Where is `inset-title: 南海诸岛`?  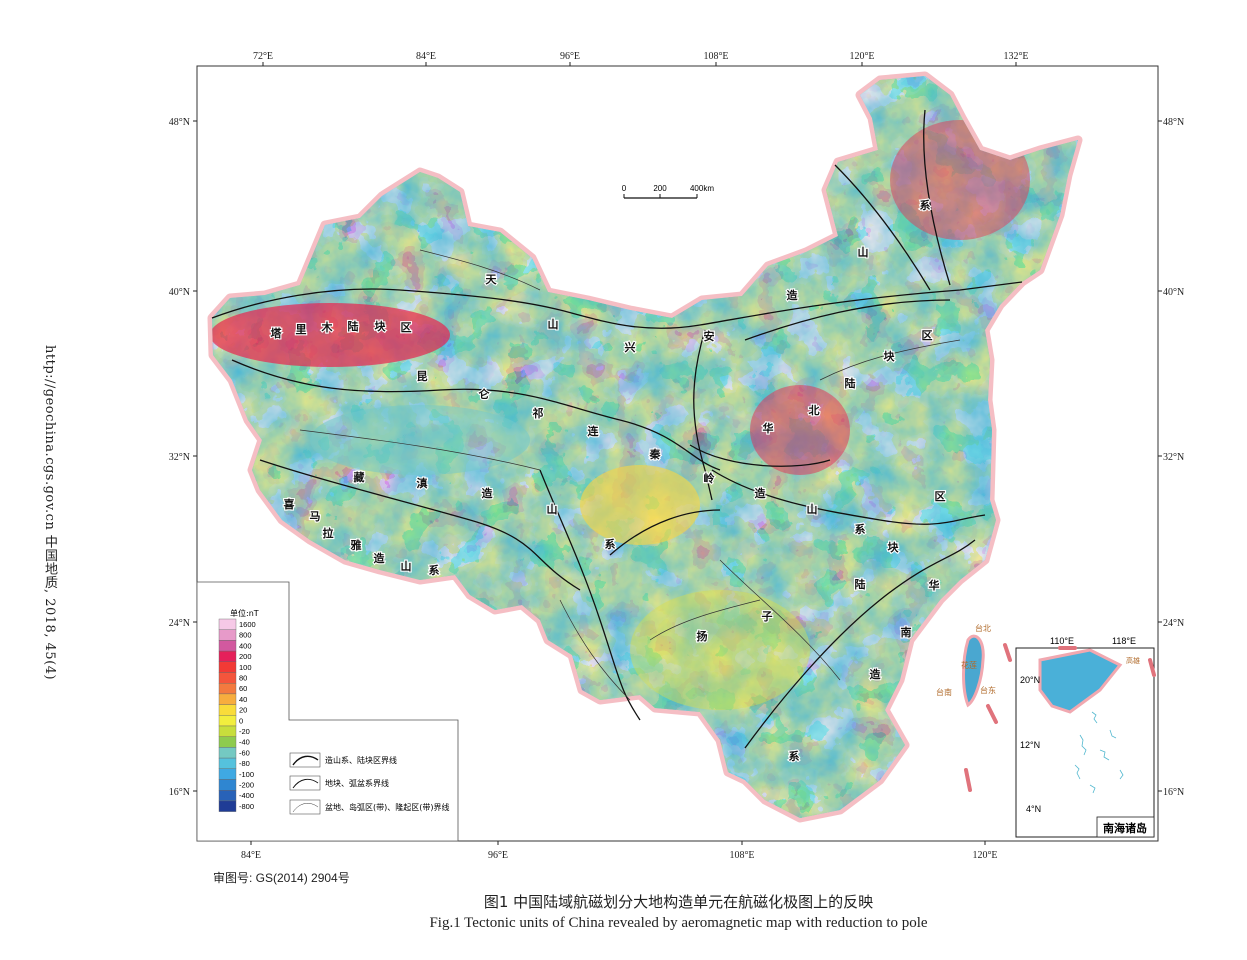 inset-title: 南海诸岛 is located at coordinates (1125, 828).